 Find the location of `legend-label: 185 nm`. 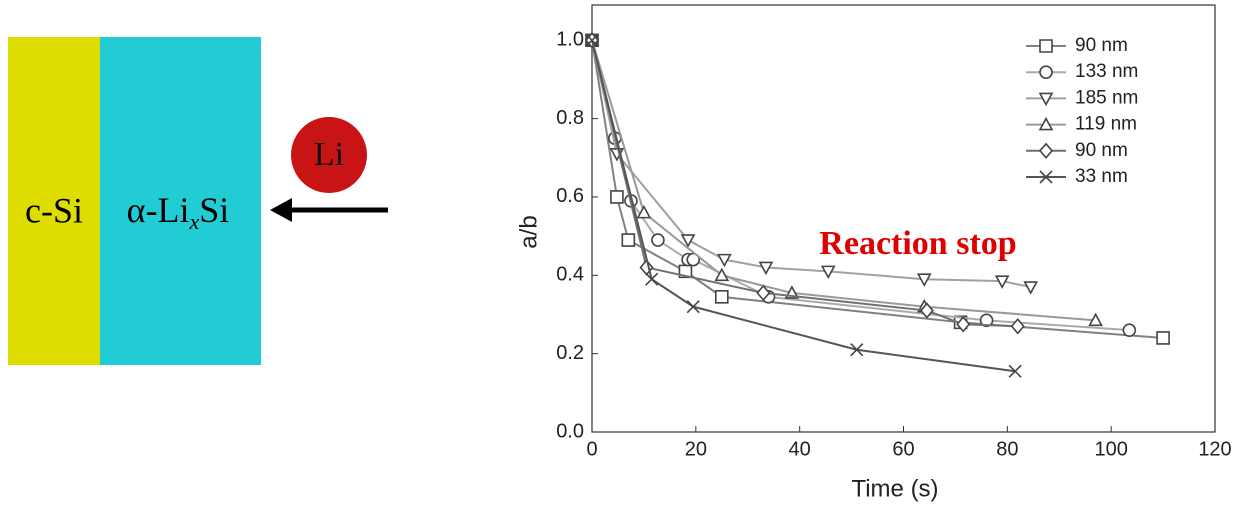

legend-label: 185 nm is located at coordinates (1106, 97).